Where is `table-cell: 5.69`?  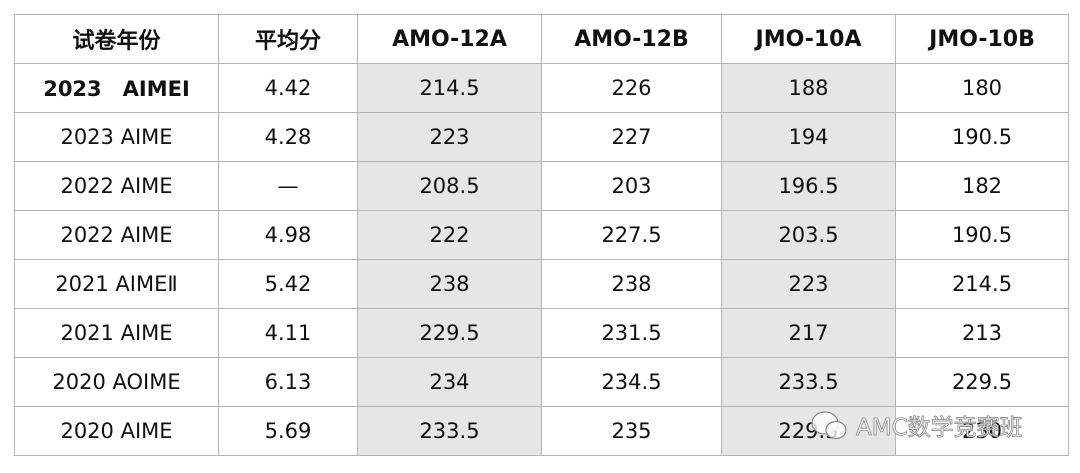 table-cell: 5.69 is located at coordinates (288, 431).